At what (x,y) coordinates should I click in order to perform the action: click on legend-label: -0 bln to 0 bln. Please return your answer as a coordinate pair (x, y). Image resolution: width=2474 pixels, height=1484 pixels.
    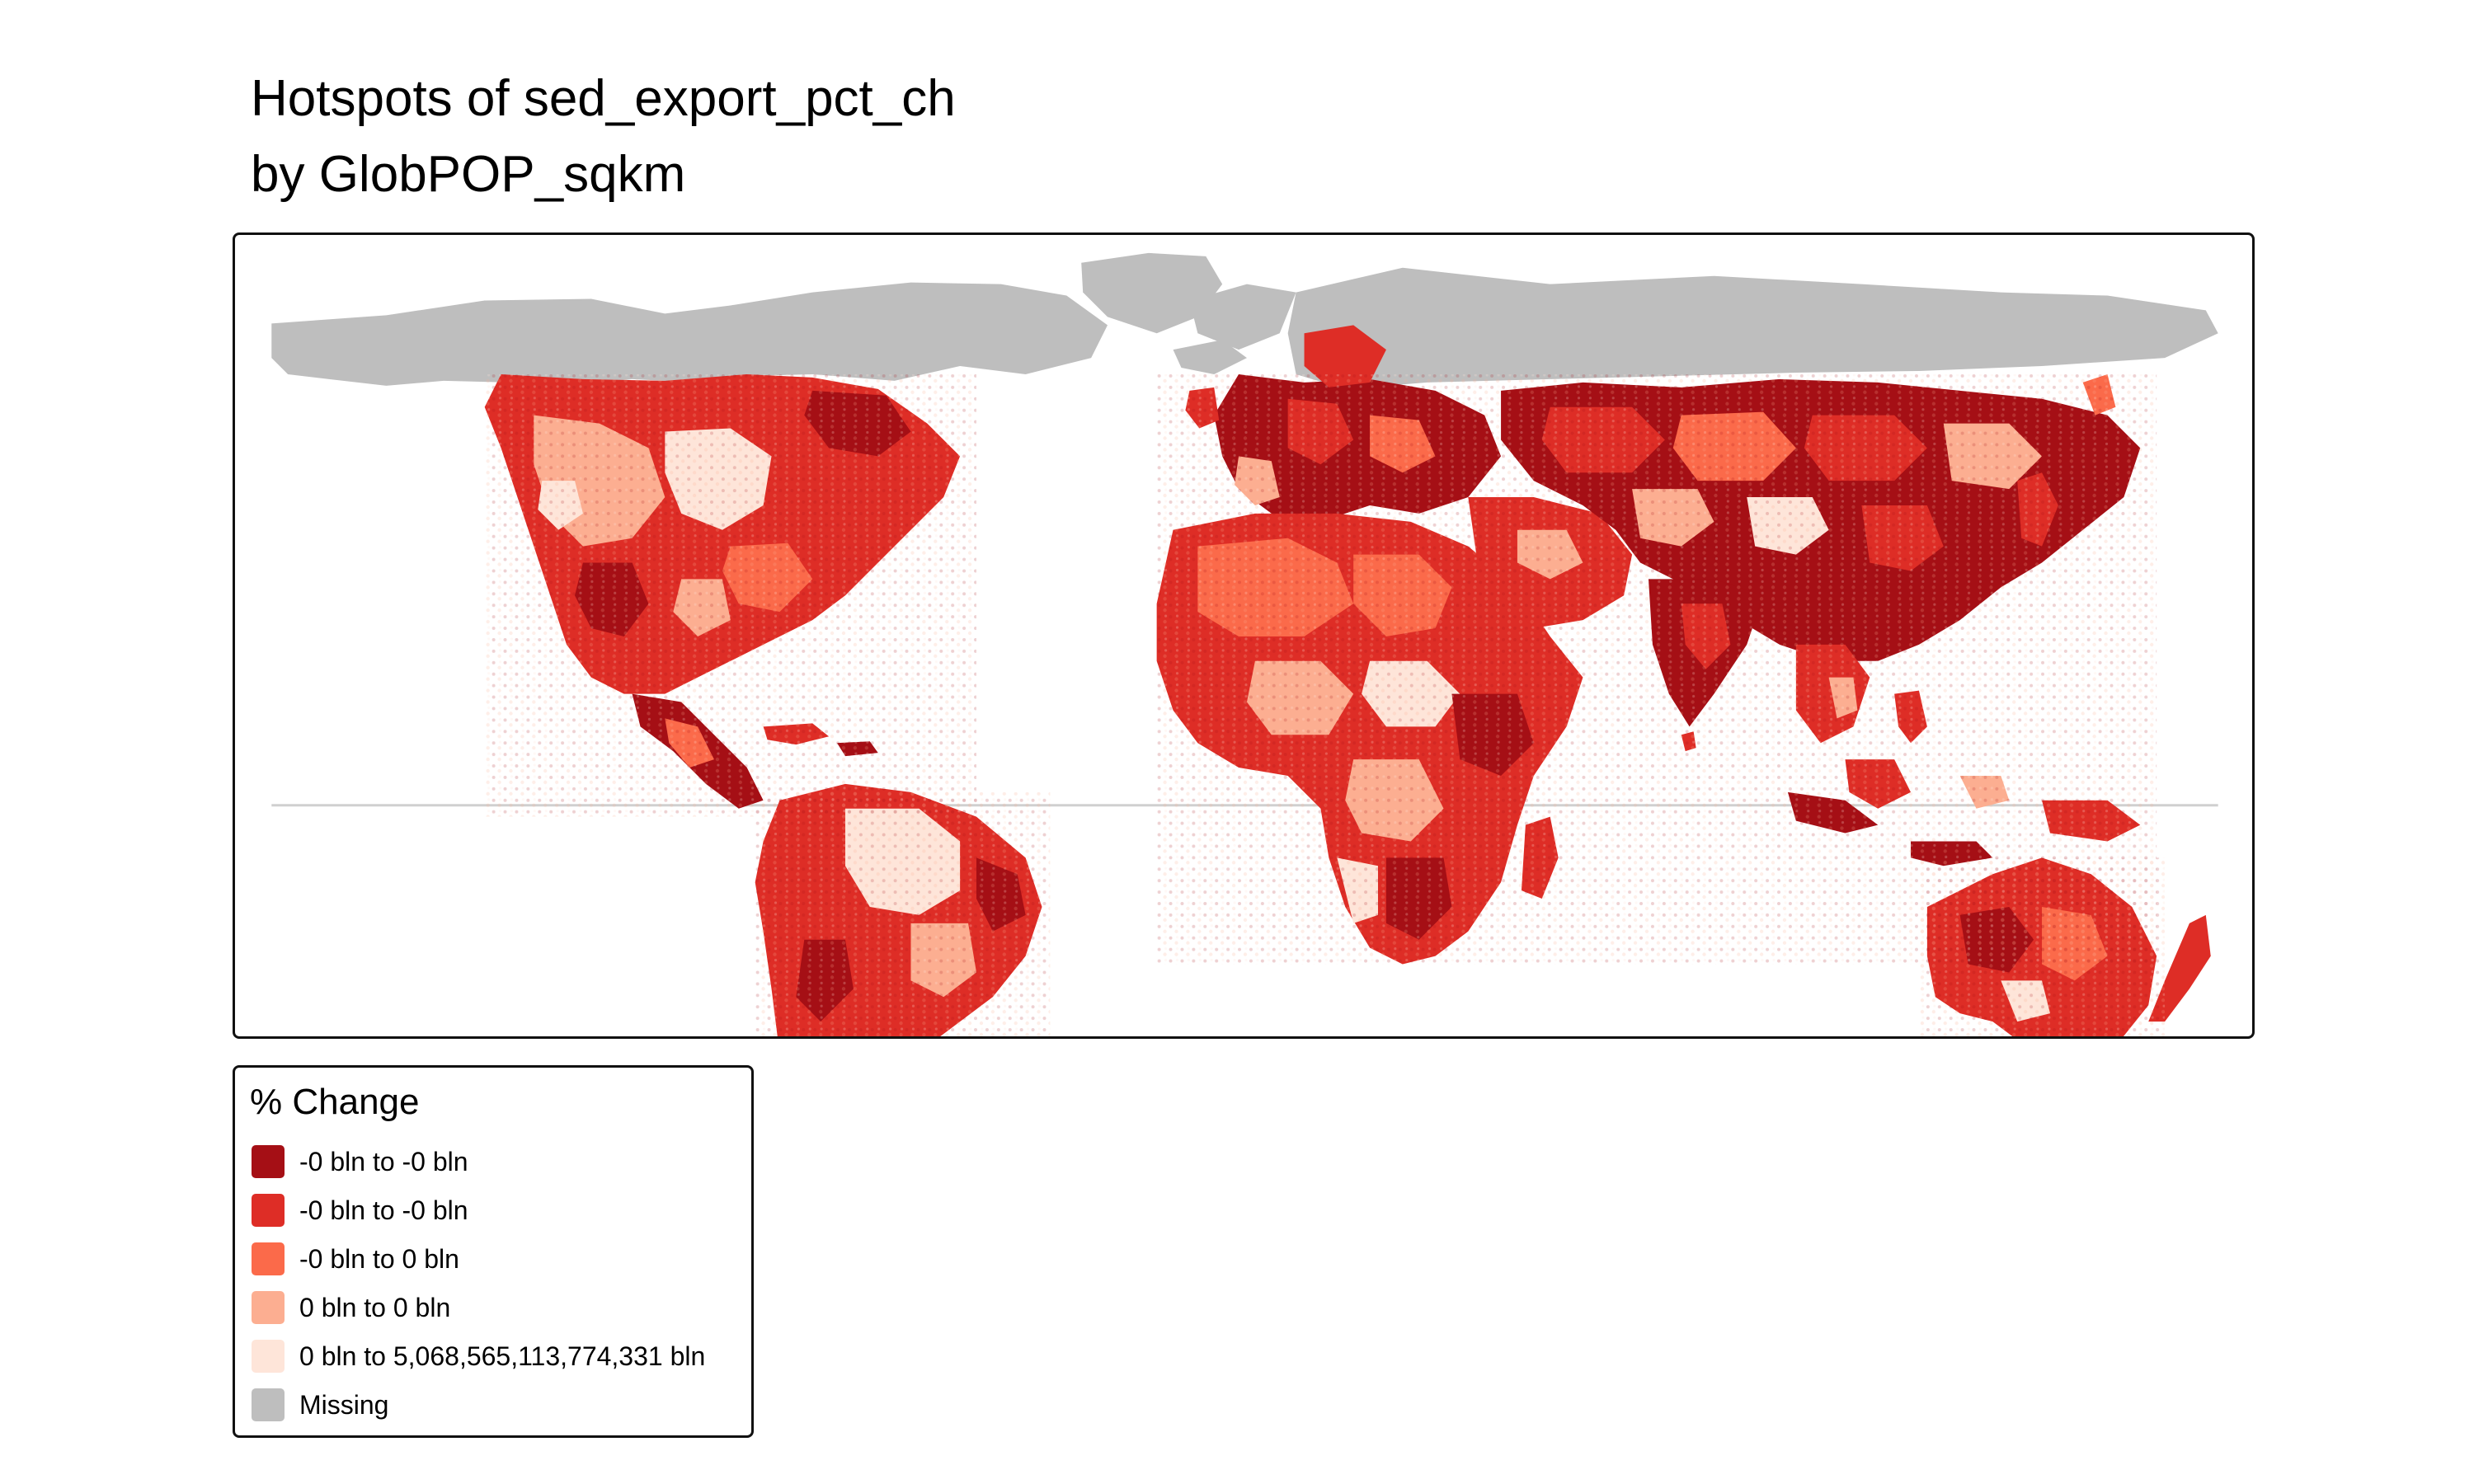
    Looking at the image, I should click on (379, 1258).